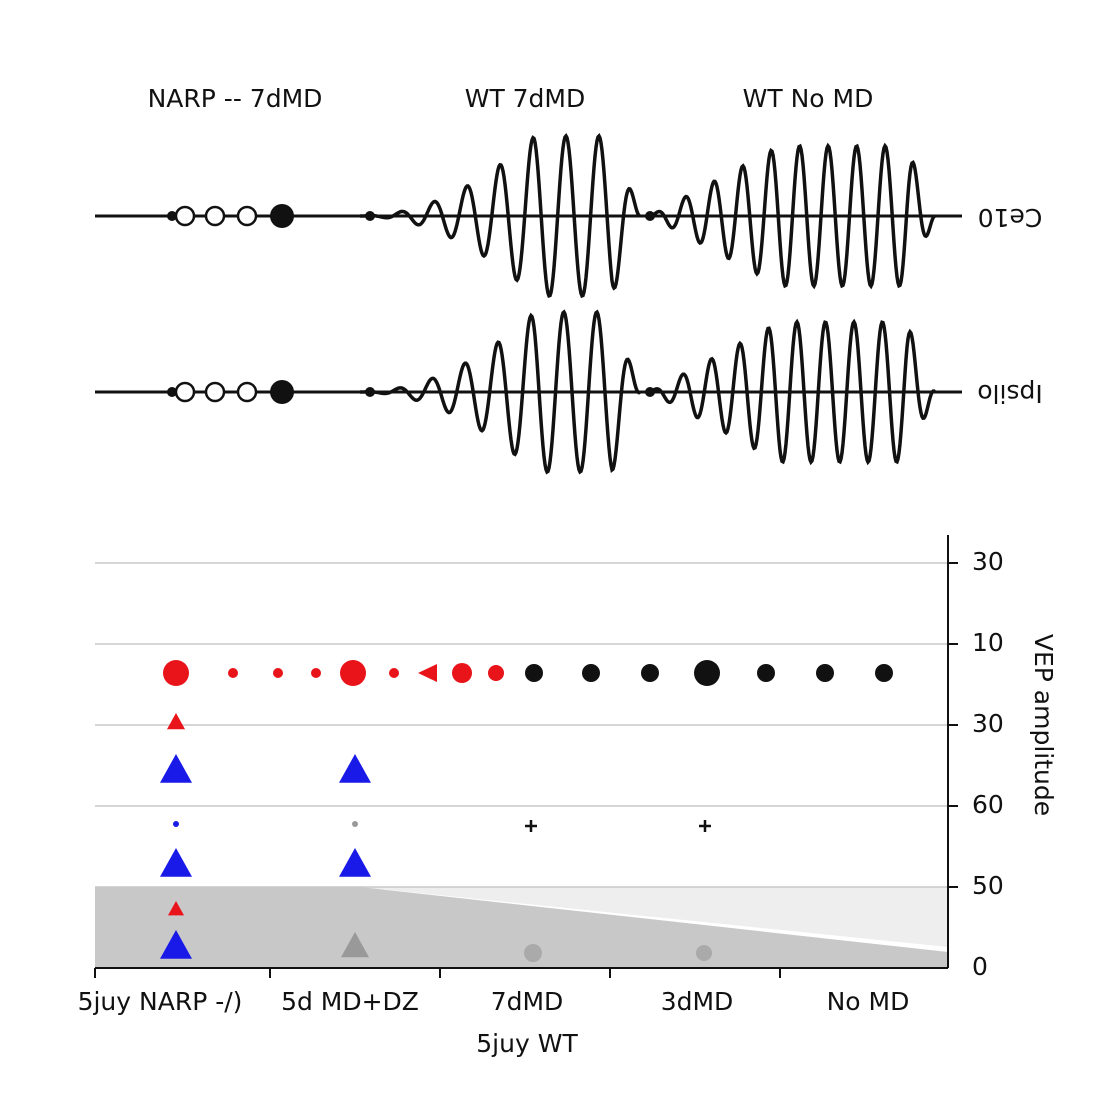 This screenshot has height=1103, width=1103. Describe the element at coordinates (525, 98) in the screenshot. I see `panel-title: WT 7dMD` at that location.